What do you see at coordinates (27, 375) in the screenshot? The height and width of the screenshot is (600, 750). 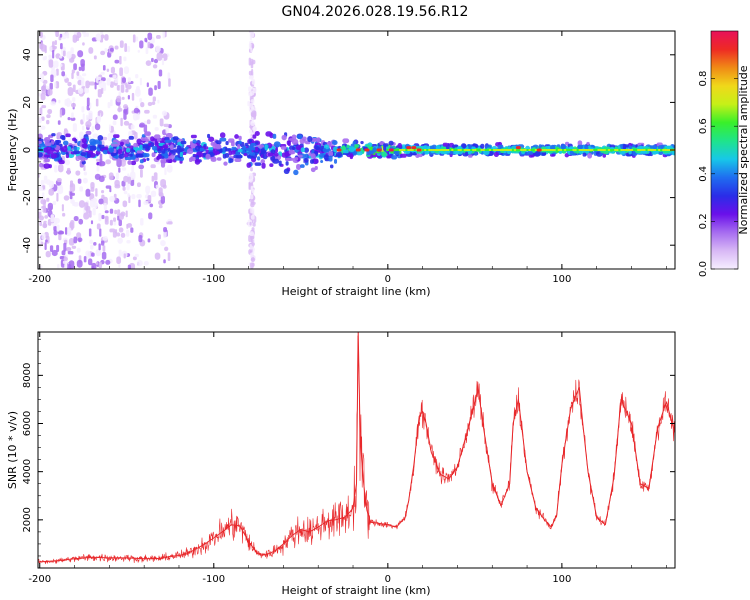 I see `y-tick-label: 8000` at bounding box center [27, 375].